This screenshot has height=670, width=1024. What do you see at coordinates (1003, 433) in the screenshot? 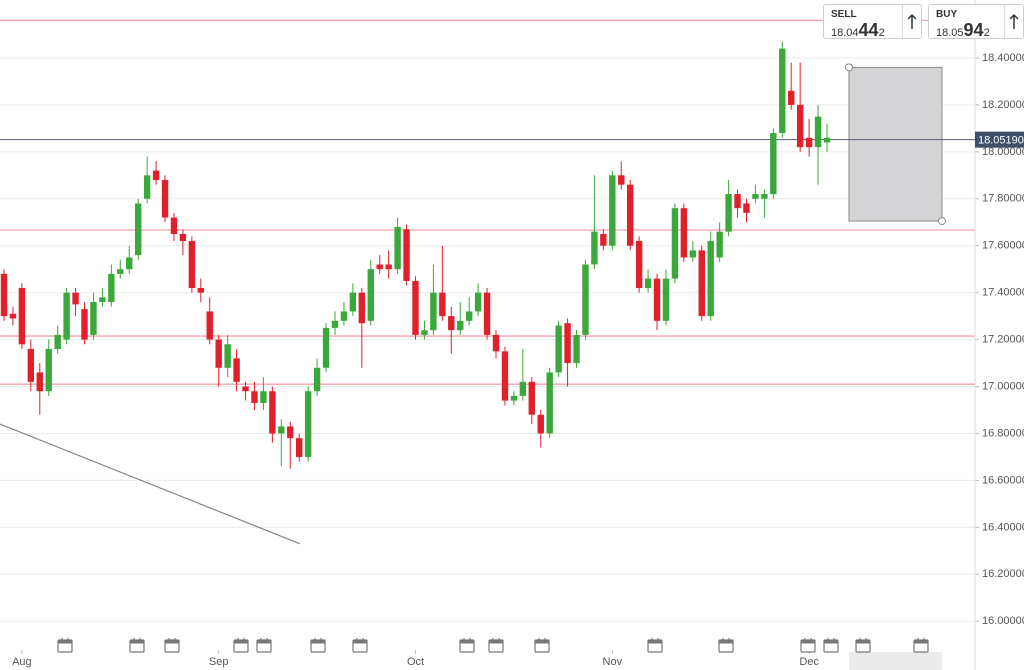
I see `y-tick-label: 16.80000` at bounding box center [1003, 433].